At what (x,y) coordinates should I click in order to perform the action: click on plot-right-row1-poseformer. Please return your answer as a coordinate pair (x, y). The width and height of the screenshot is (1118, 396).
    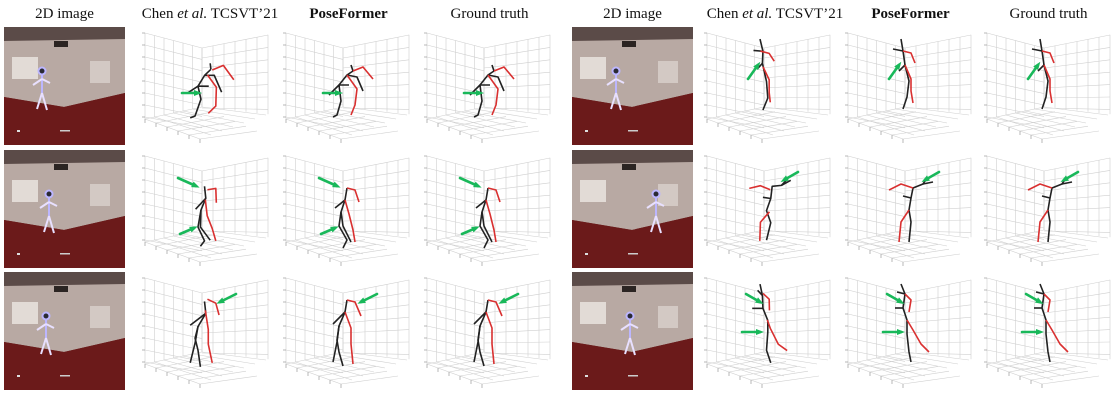
    Looking at the image, I should click on (909, 86).